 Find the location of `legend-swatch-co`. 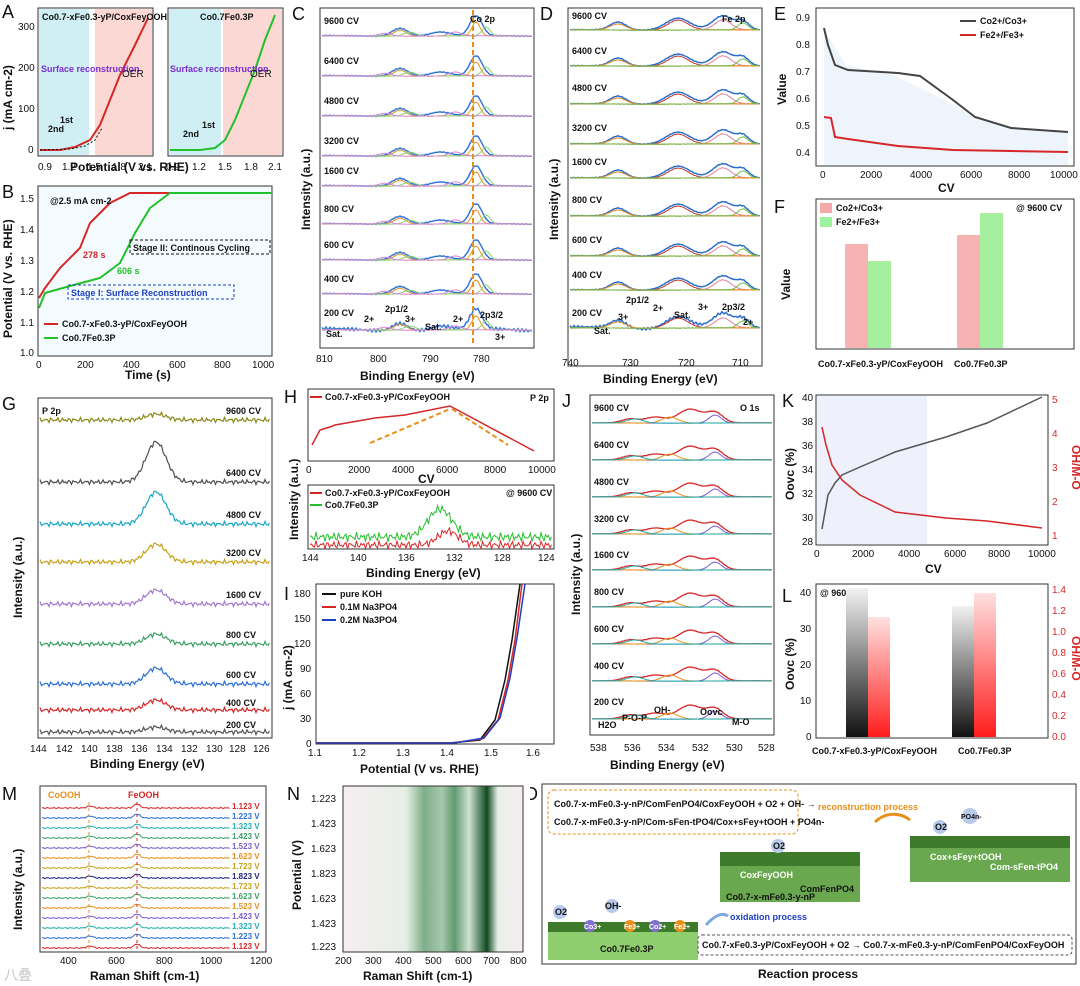

legend-swatch-co is located at coordinates (826, 208).